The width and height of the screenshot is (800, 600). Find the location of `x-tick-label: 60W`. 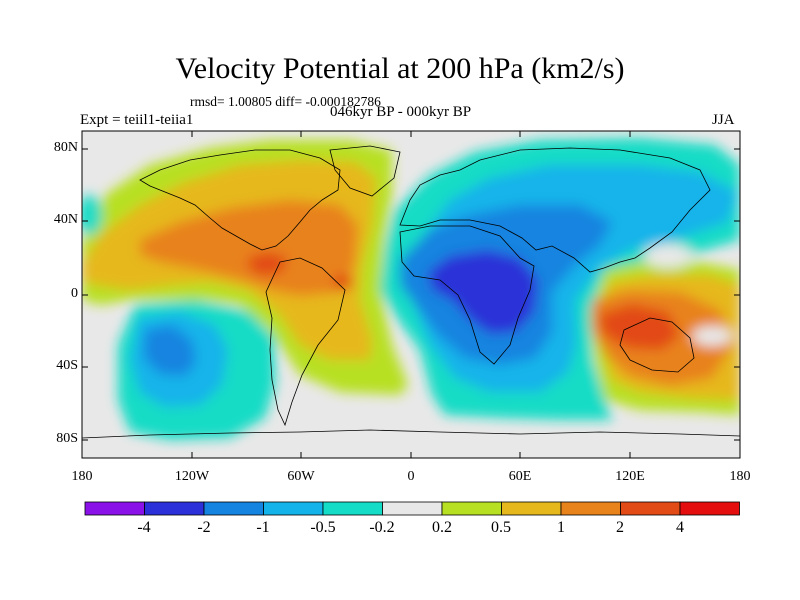

x-tick-label: 60W is located at coordinates (301, 476).